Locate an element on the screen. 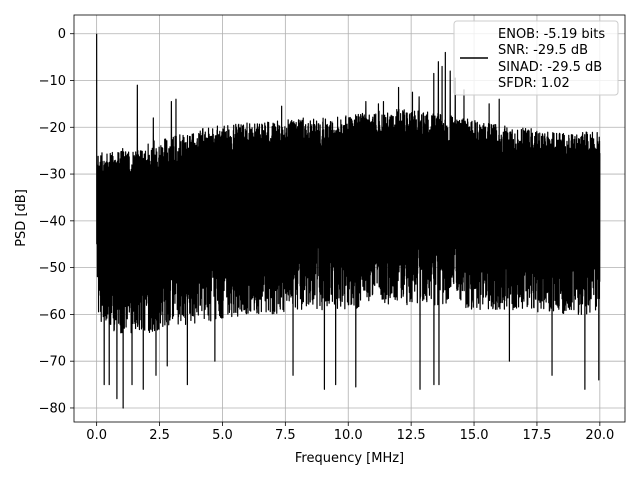 This screenshot has width=640, height=480. x-tick-label: 2.5 is located at coordinates (159, 435).